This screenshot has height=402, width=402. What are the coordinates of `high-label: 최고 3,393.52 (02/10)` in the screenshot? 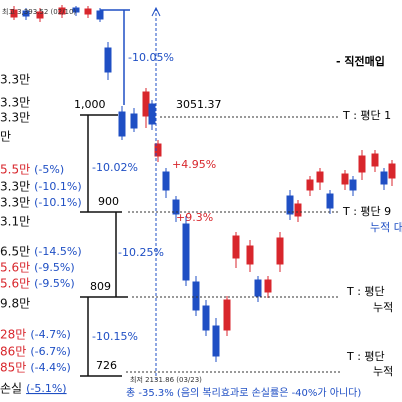 It's located at (39, 11).